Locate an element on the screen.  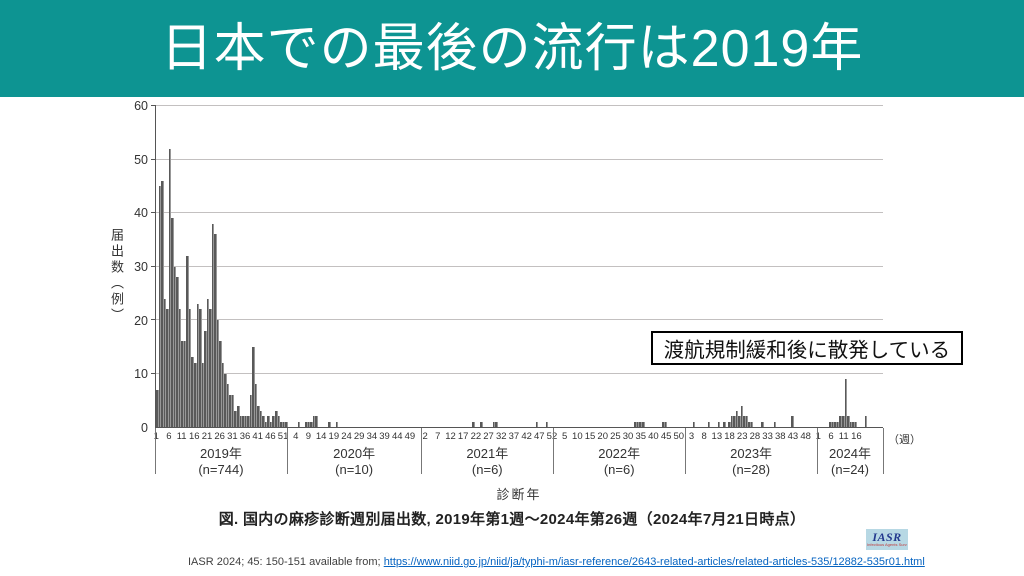
x-tick-label: 3 is located at coordinates (691, 436).